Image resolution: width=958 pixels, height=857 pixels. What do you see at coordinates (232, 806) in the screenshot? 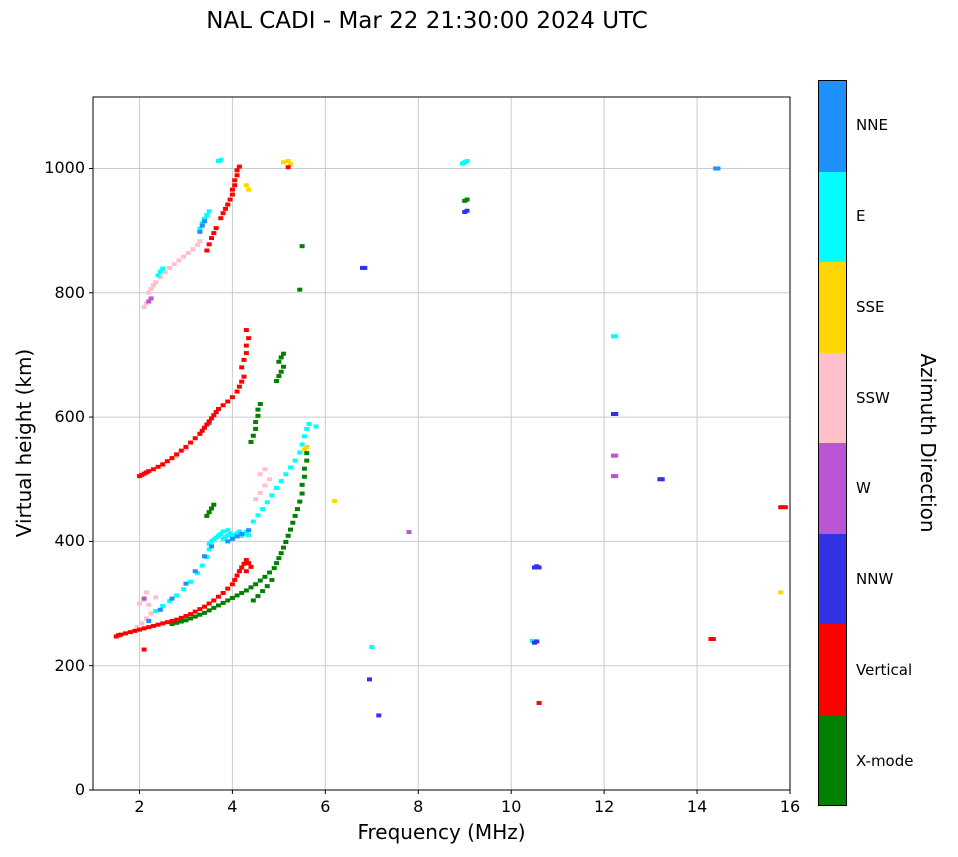
I see `x-tick-label: 4` at bounding box center [232, 806].